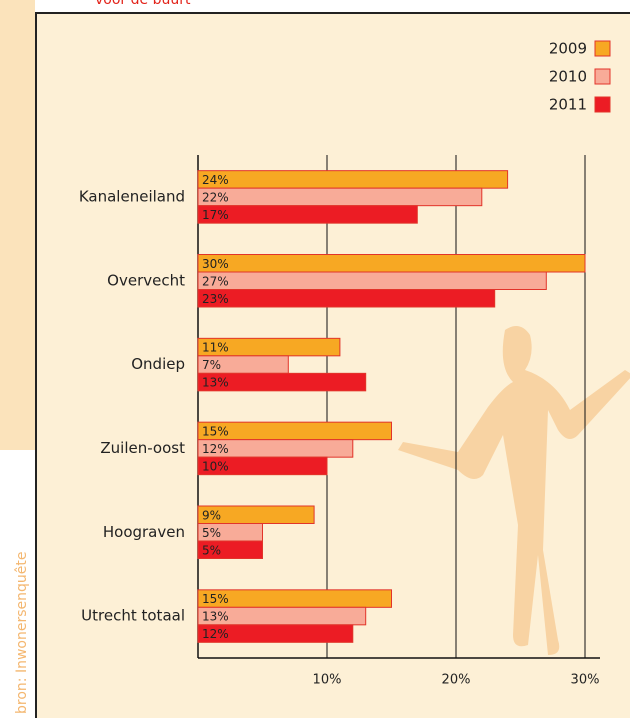 This screenshot has width=630, height=718. Describe the element at coordinates (215, 466) in the screenshot. I see `data-label: 10%` at that location.